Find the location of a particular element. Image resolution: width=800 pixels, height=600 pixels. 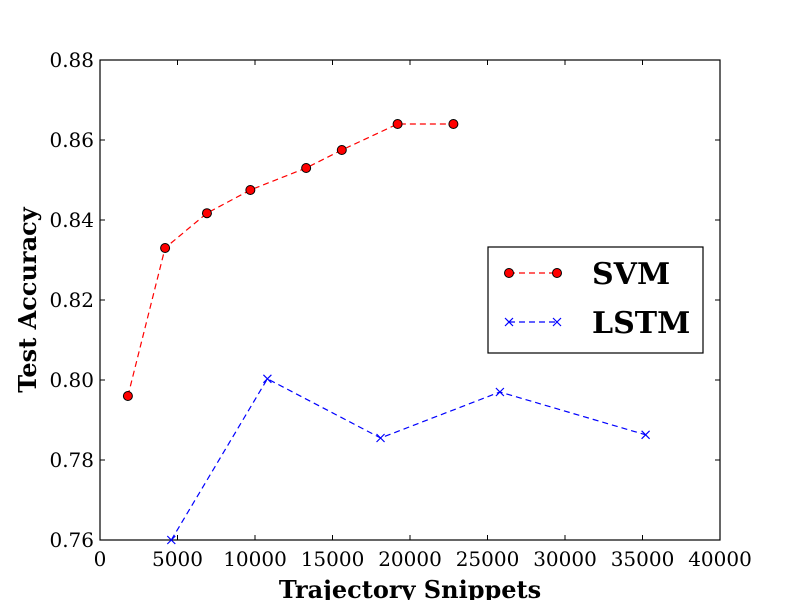

y-tick-label: 0.86 is located at coordinates (71, 140).